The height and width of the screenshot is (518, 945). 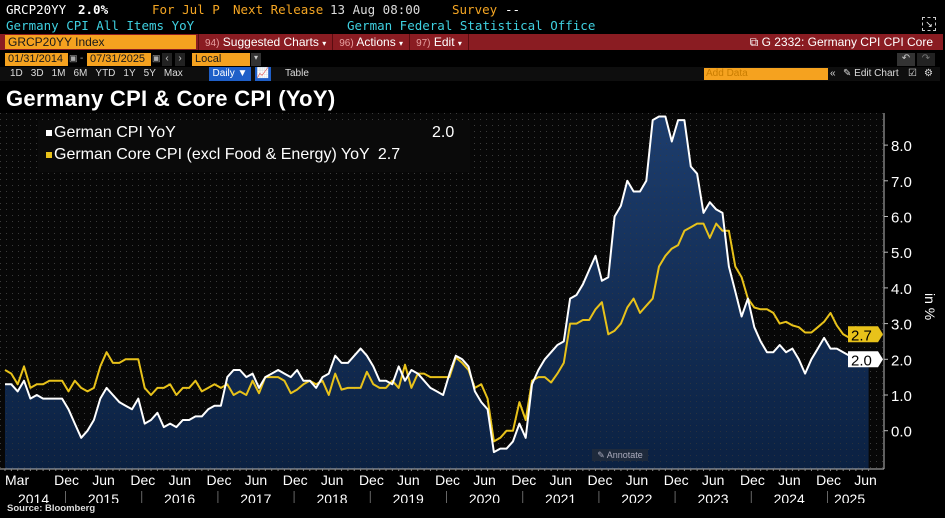 What do you see at coordinates (901, 325) in the screenshot?
I see `y-tick-label: 3.0` at bounding box center [901, 325].